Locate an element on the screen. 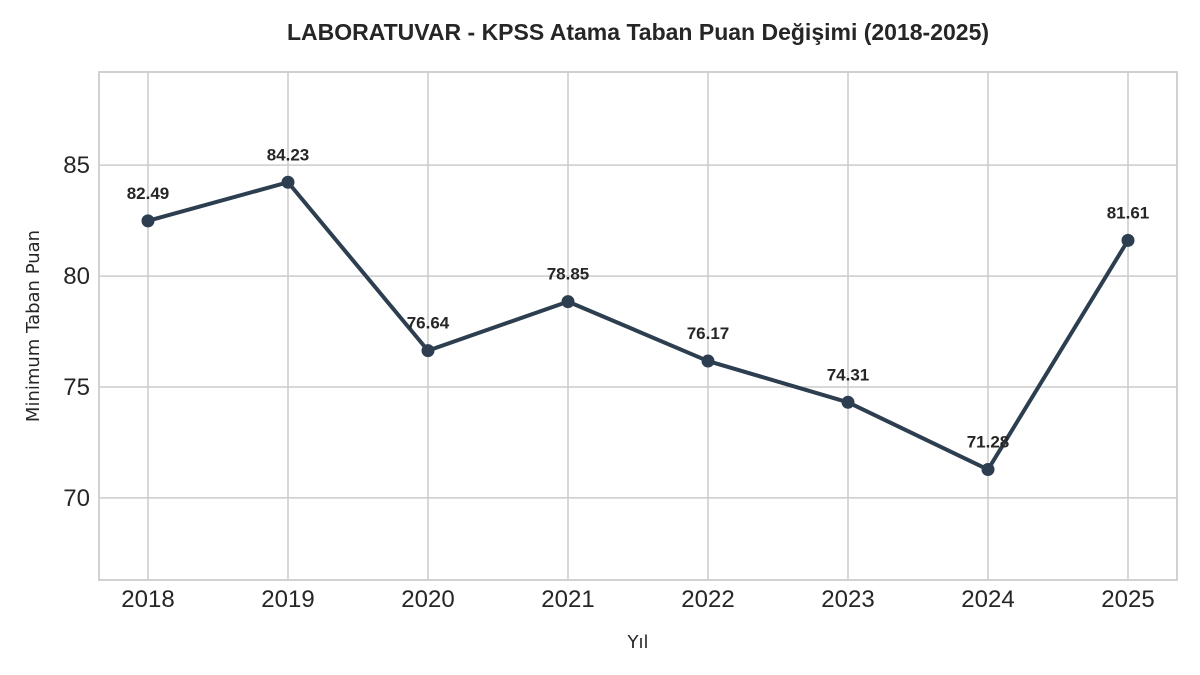 Image resolution: width=1200 pixels, height=675 pixels. y-tick-label: 75 is located at coordinates (76, 387).